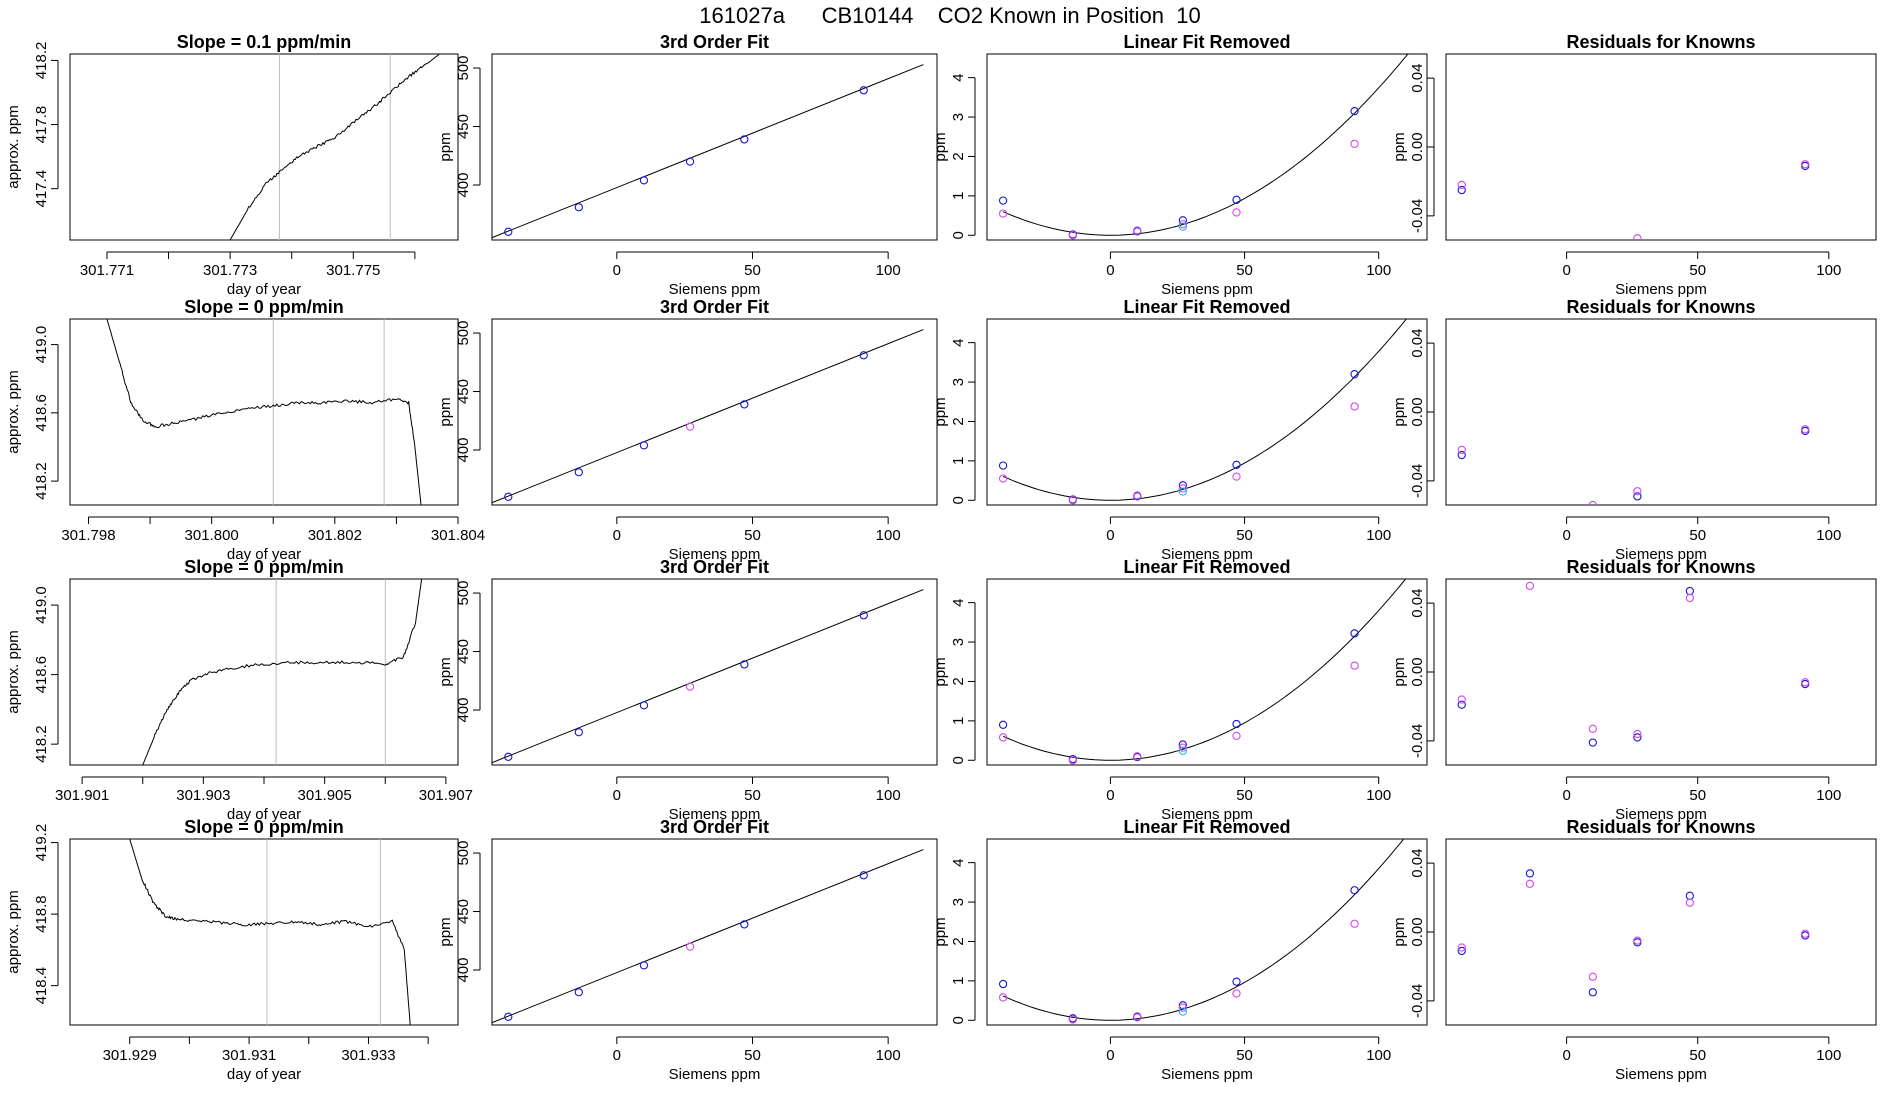 The image size is (1900, 1100). Describe the element at coordinates (13, 931) in the screenshot. I see `y-axis-label: approx. ppm` at that location.